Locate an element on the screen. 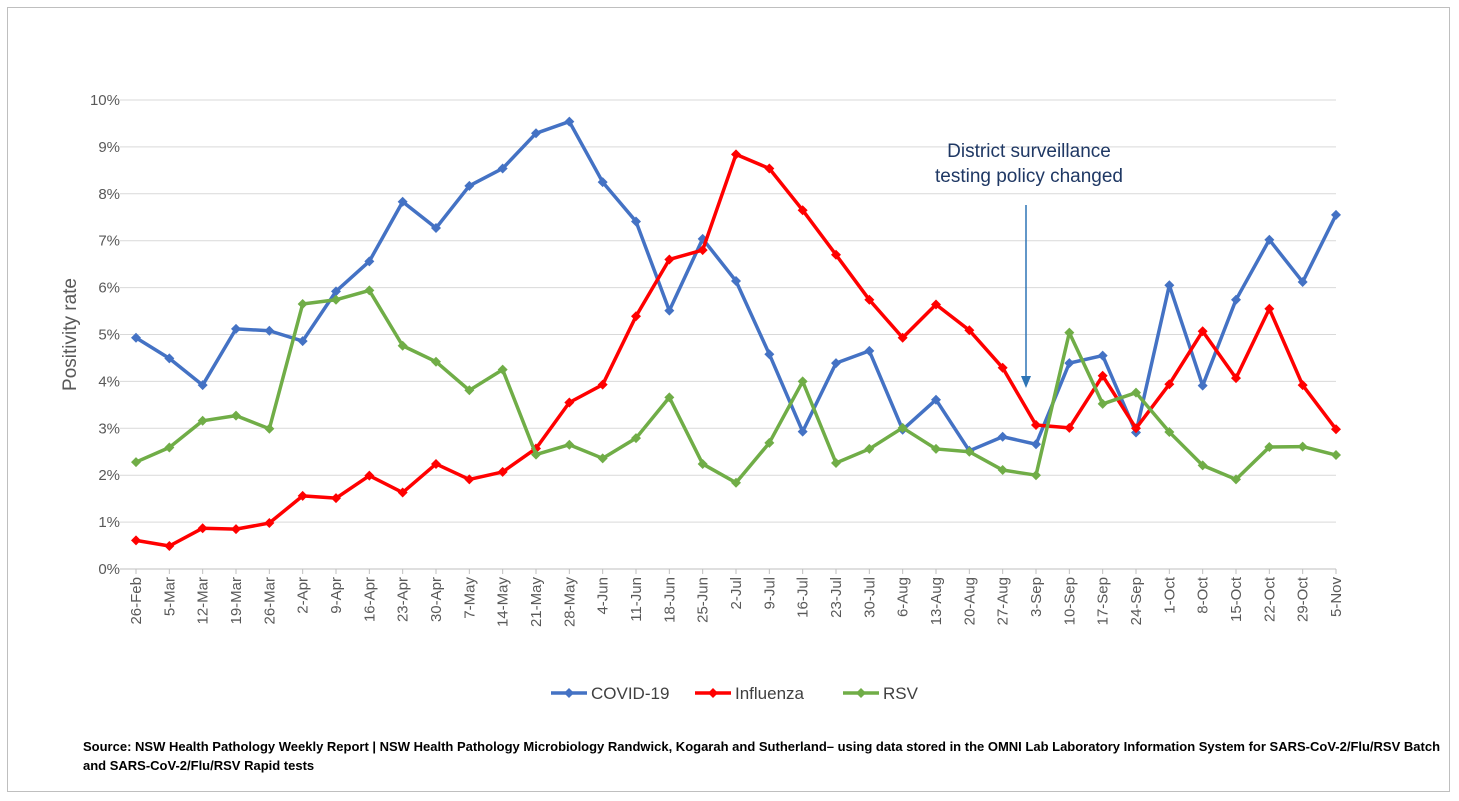 The width and height of the screenshot is (1459, 801). y-tick-label: 1% is located at coordinates (109, 522).